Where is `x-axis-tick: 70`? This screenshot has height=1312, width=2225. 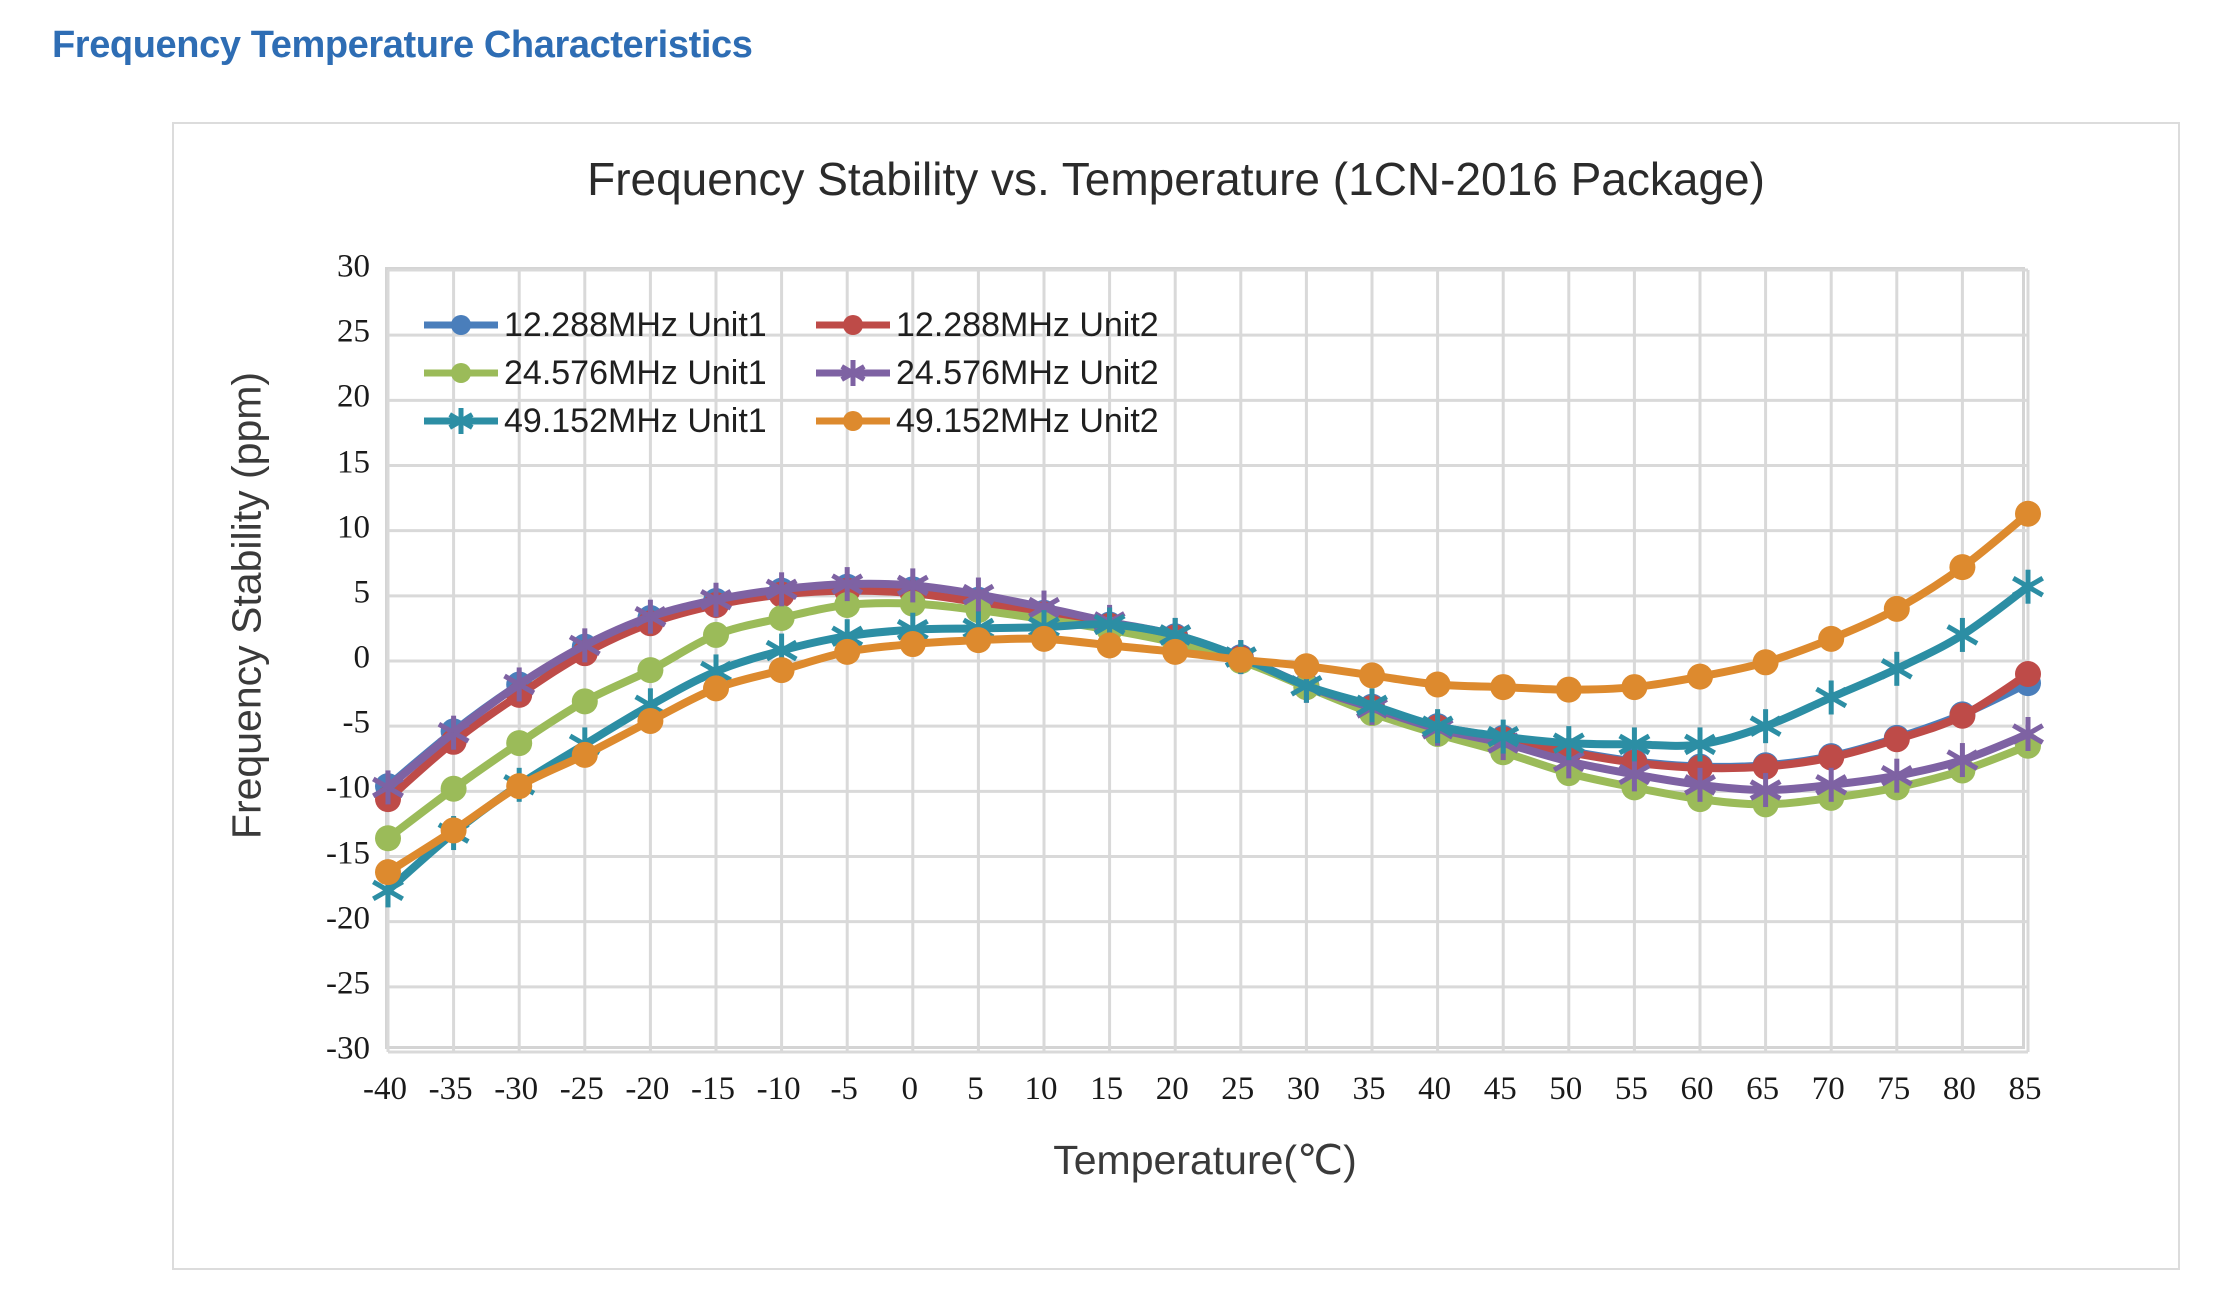
x-axis-tick: 70 is located at coordinates (1828, 1089).